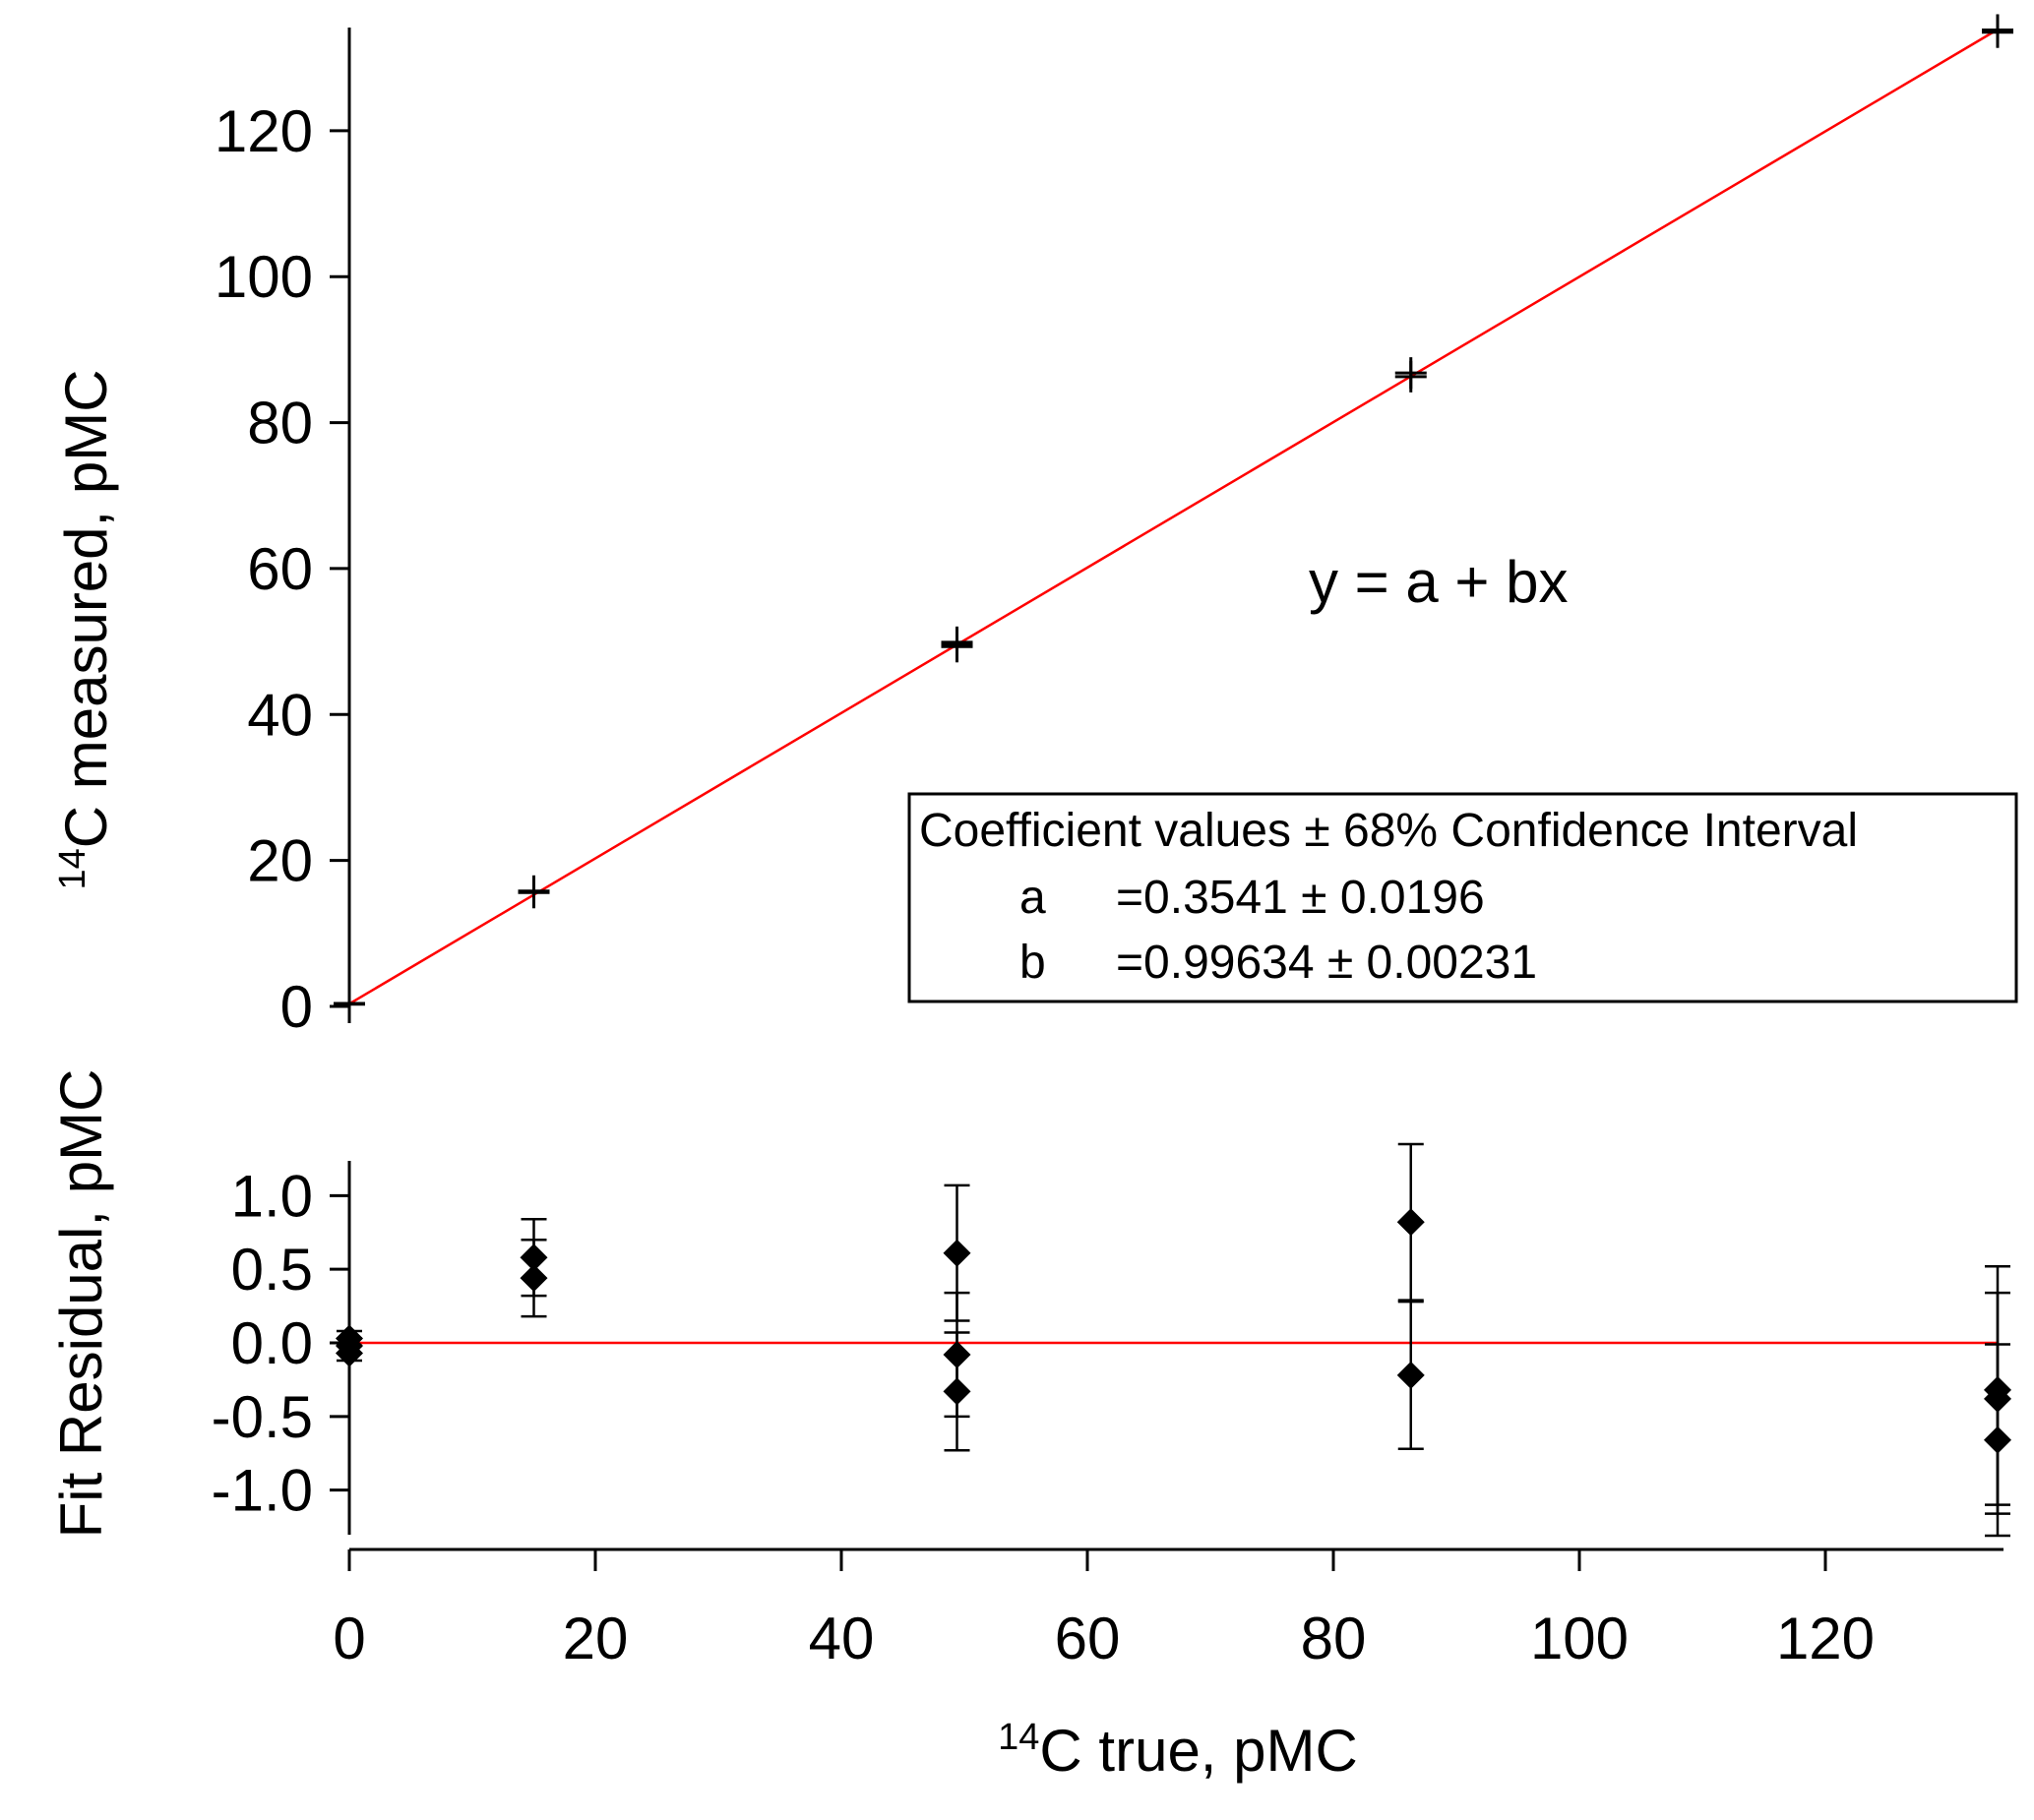 The image size is (2034, 1820). What do you see at coordinates (262, 1417) in the screenshot?
I see `bottom-y-tick-label: -0.5` at bounding box center [262, 1417].